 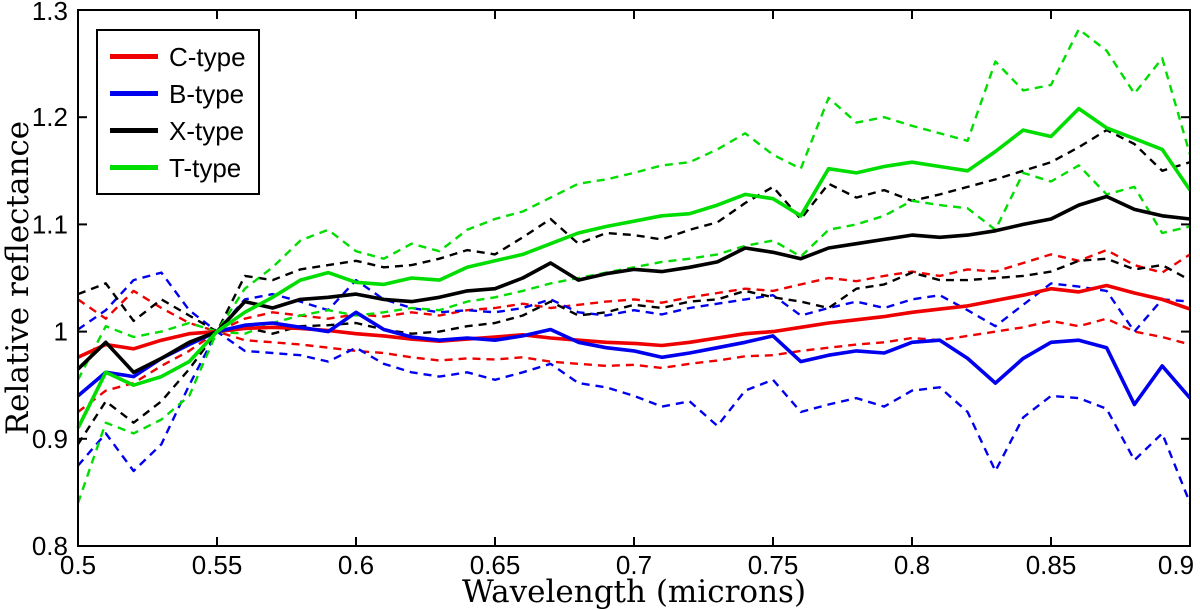 What do you see at coordinates (134, 93) in the screenshot?
I see `legend-line-swatch-b-type` at bounding box center [134, 93].